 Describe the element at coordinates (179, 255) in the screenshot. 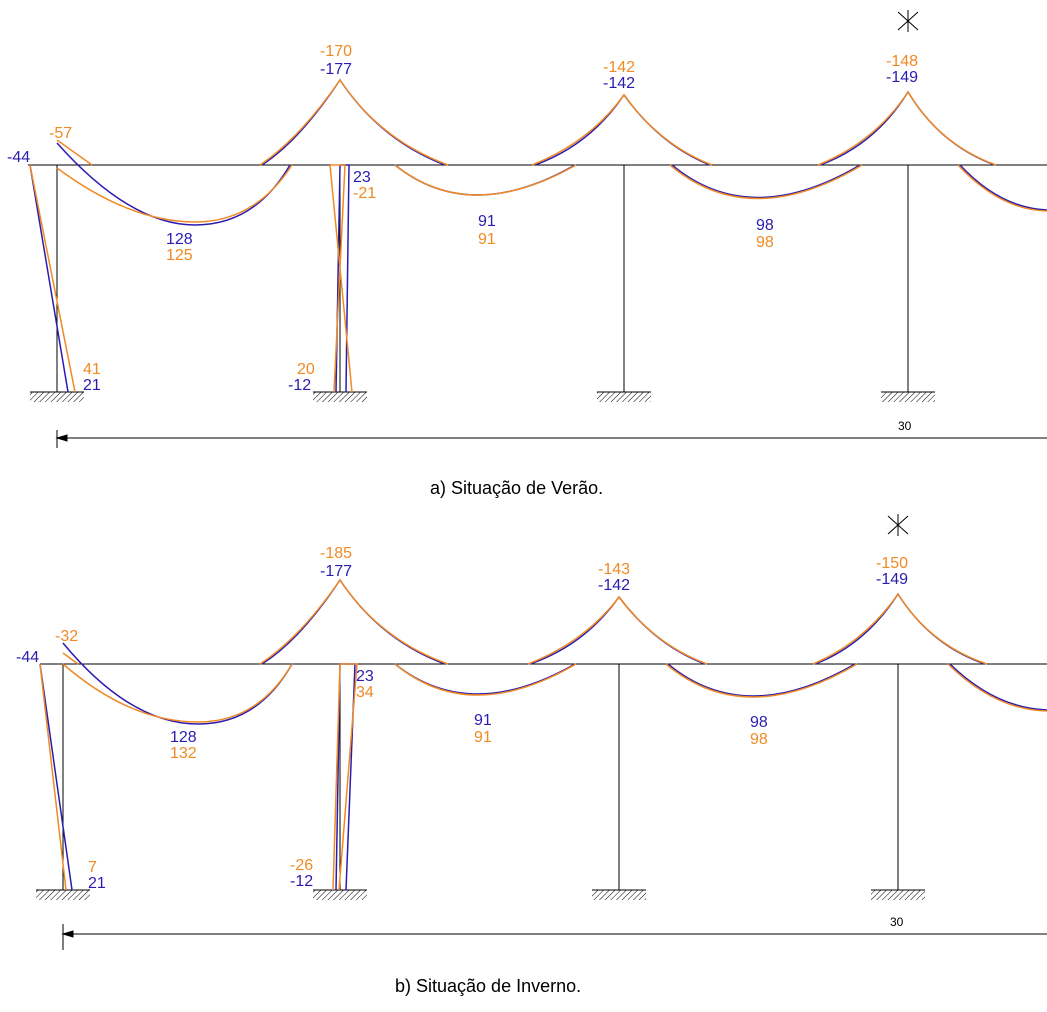

I see `label-span1-orange: 125` at that location.